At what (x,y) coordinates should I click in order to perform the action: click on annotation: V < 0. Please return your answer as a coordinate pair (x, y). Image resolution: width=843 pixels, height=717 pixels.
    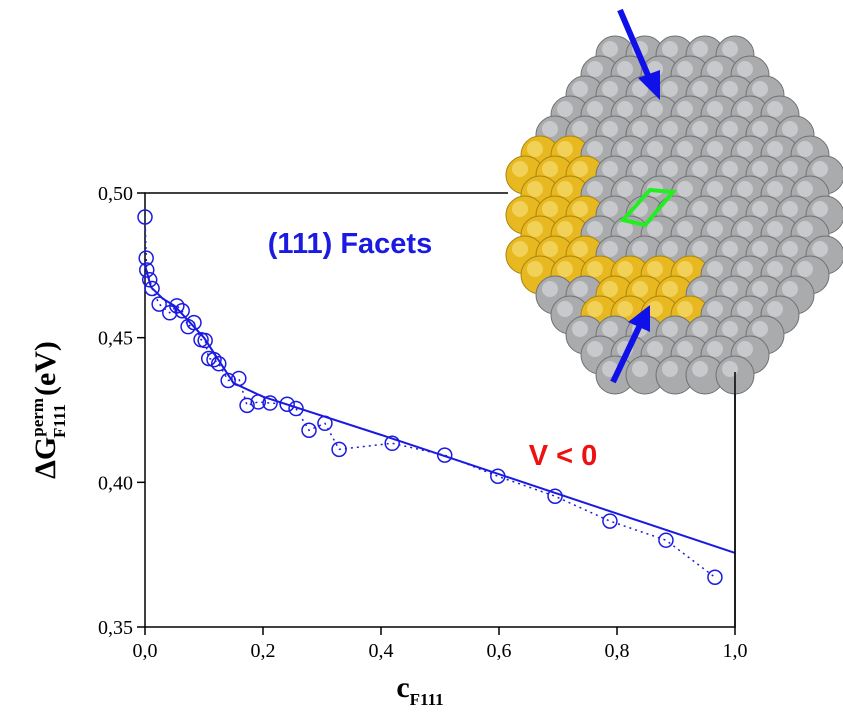
    Looking at the image, I should click on (563, 456).